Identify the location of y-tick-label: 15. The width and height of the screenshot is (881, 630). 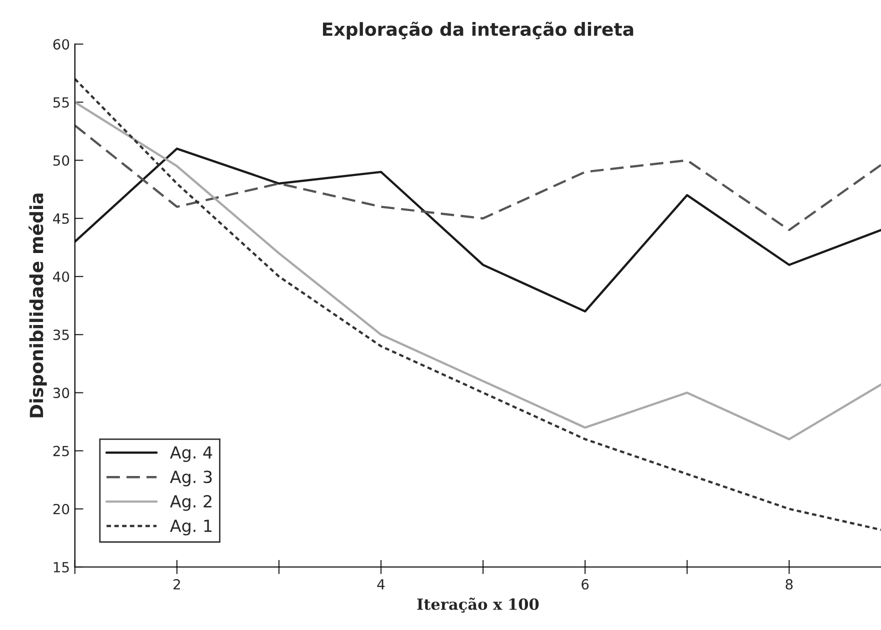
(61, 567).